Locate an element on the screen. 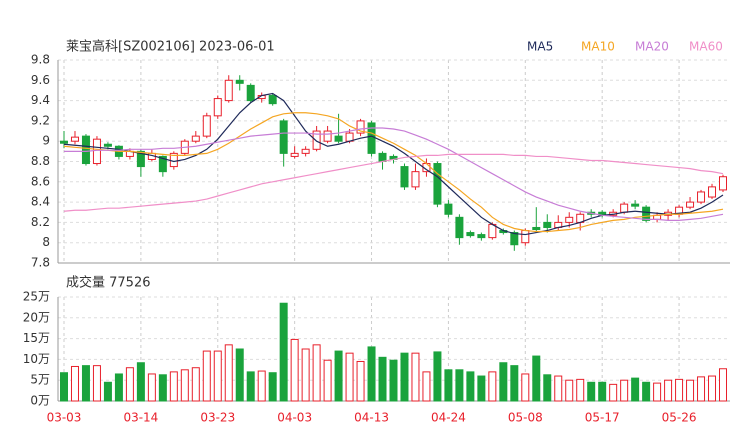 This screenshot has width=740, height=440. x-tick-label: 05-08 is located at coordinates (525, 418).